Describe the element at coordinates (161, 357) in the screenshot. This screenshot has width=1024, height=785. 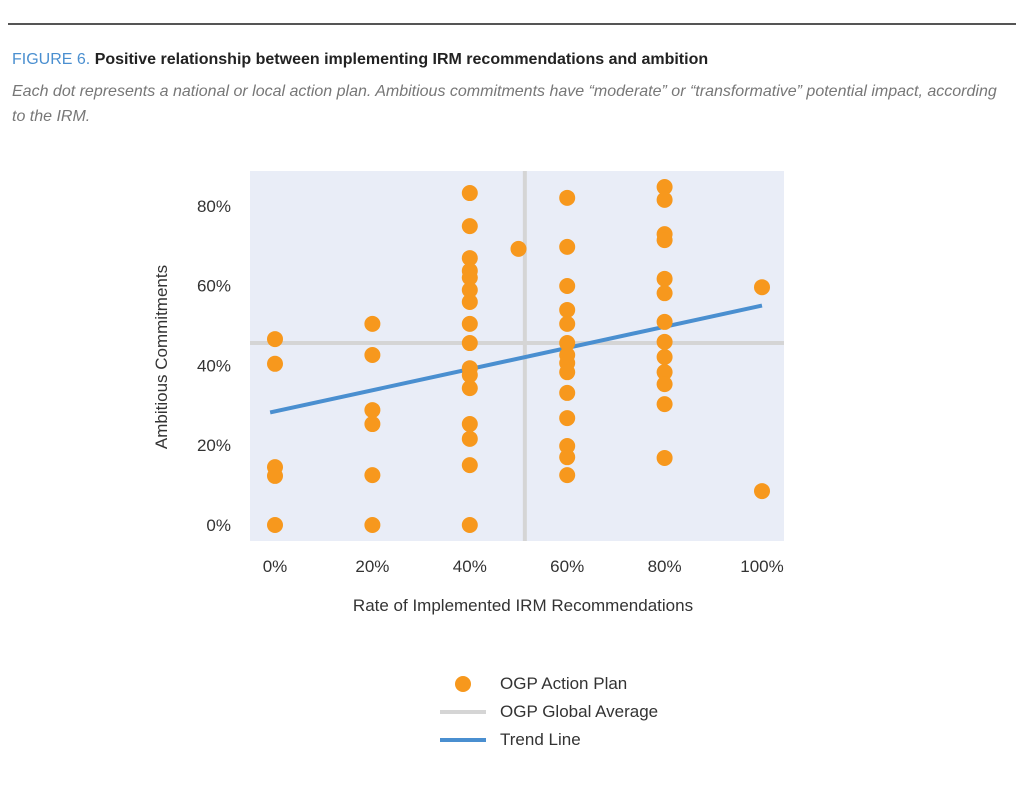
I see `y-axis-title: Ambitious Commitments` at that location.